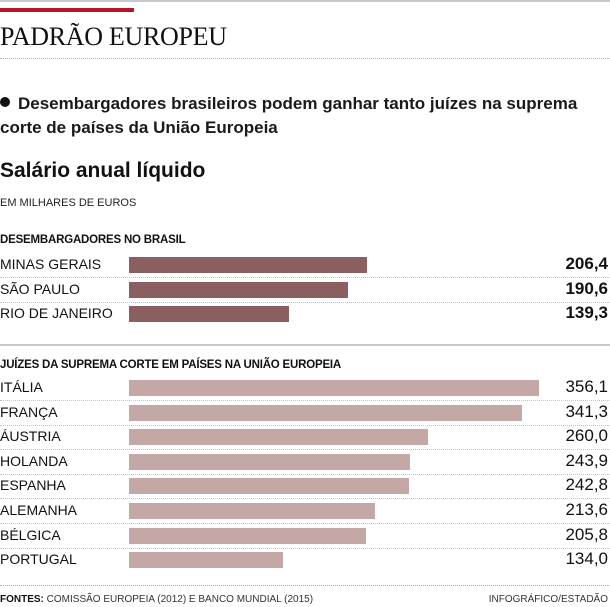  I want to click on value-label: 190,6, so click(586, 288).